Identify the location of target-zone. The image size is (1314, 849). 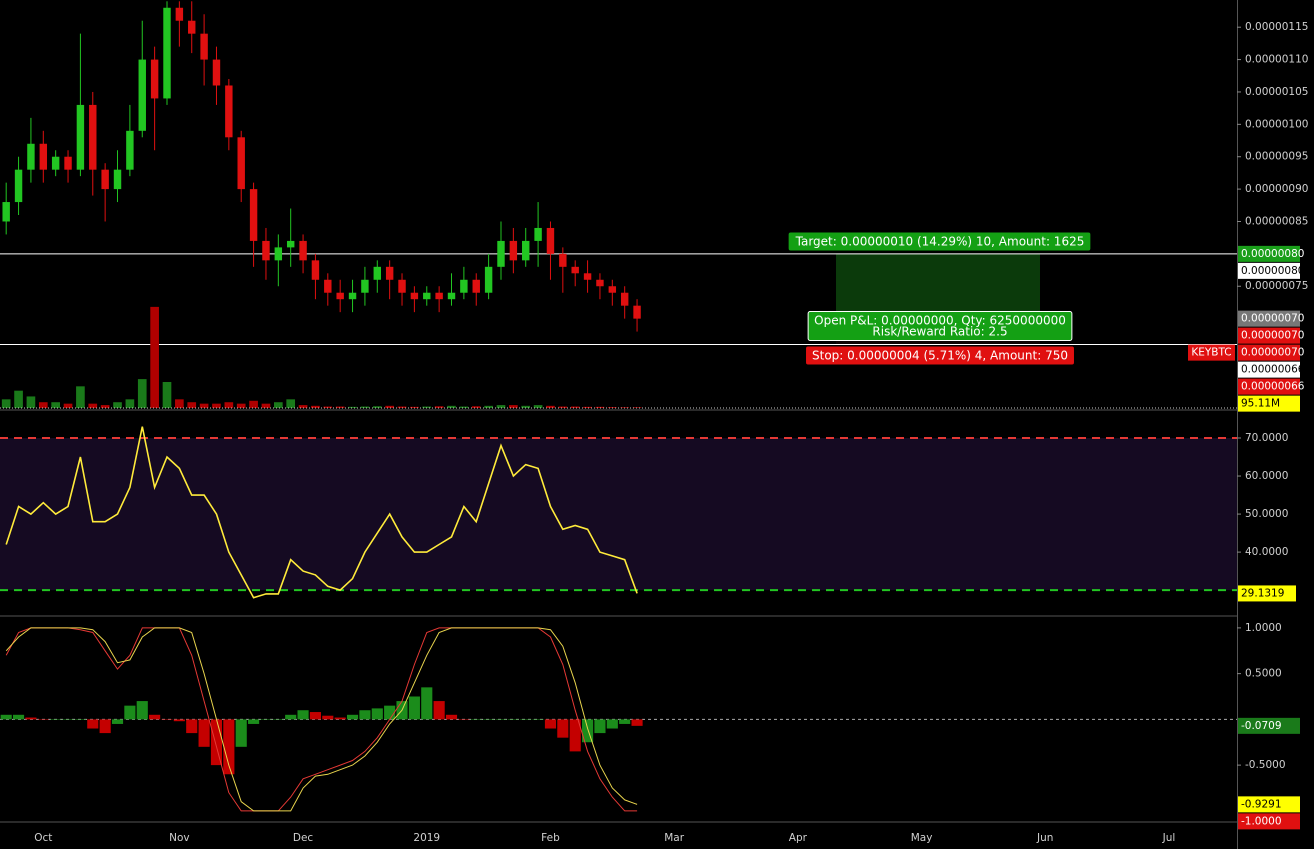
(938, 286).